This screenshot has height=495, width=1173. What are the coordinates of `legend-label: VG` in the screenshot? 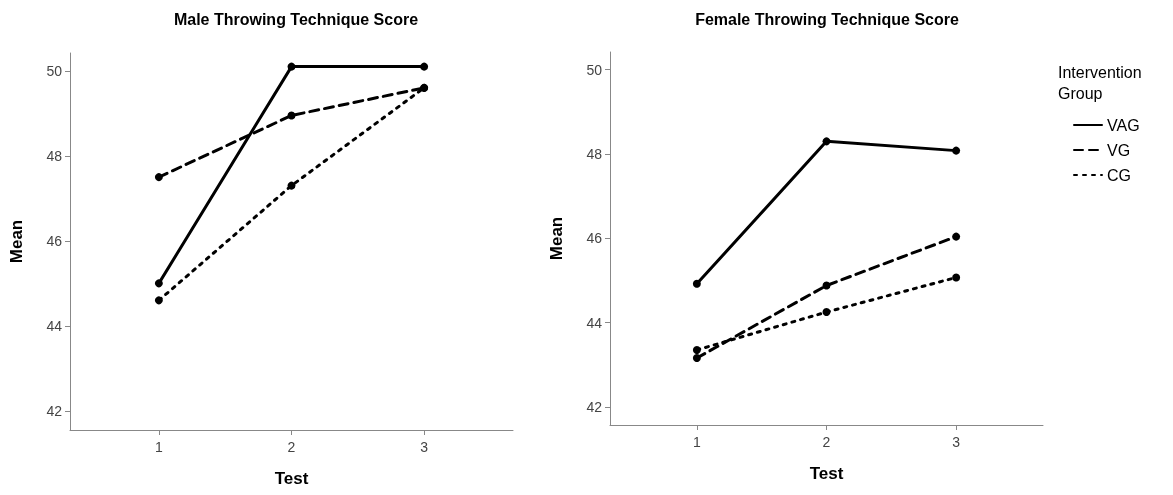 It's located at (1119, 150).